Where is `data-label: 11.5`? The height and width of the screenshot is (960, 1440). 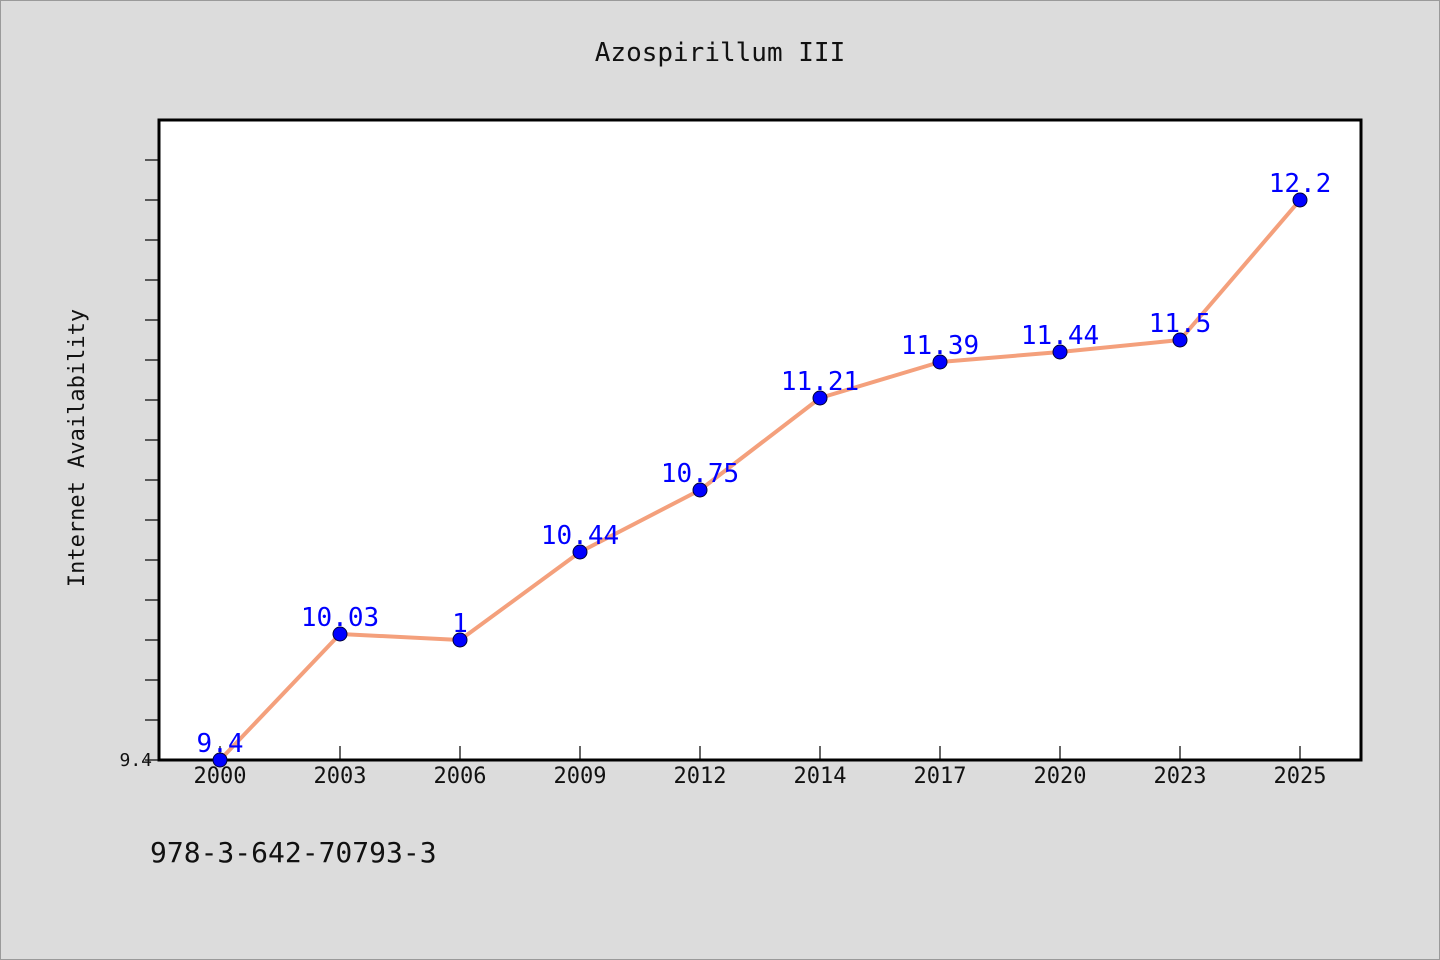 data-label: 11.5 is located at coordinates (1180, 324).